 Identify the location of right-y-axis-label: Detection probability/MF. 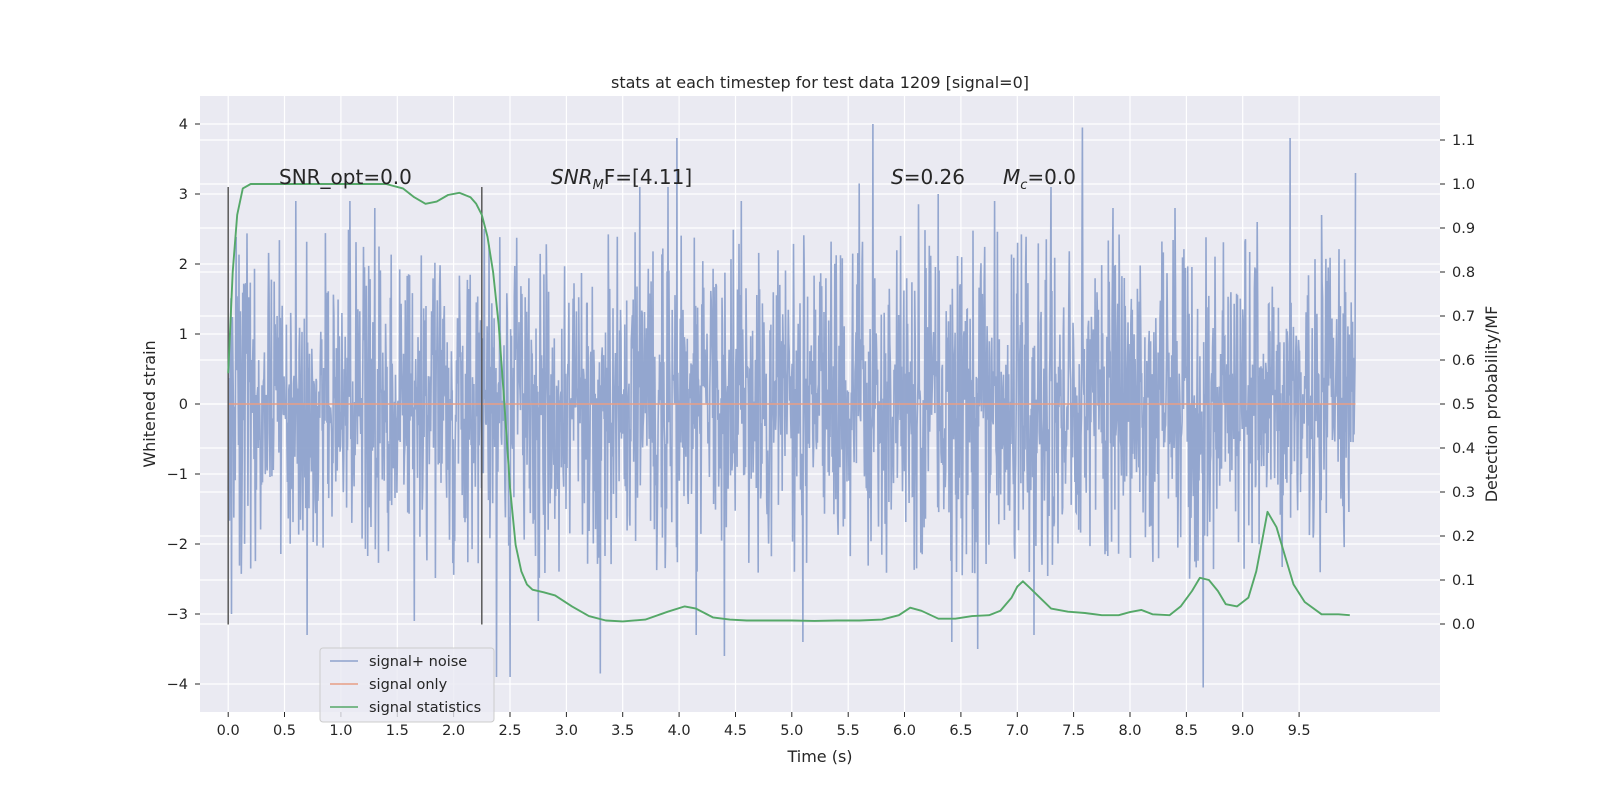
(1491, 404).